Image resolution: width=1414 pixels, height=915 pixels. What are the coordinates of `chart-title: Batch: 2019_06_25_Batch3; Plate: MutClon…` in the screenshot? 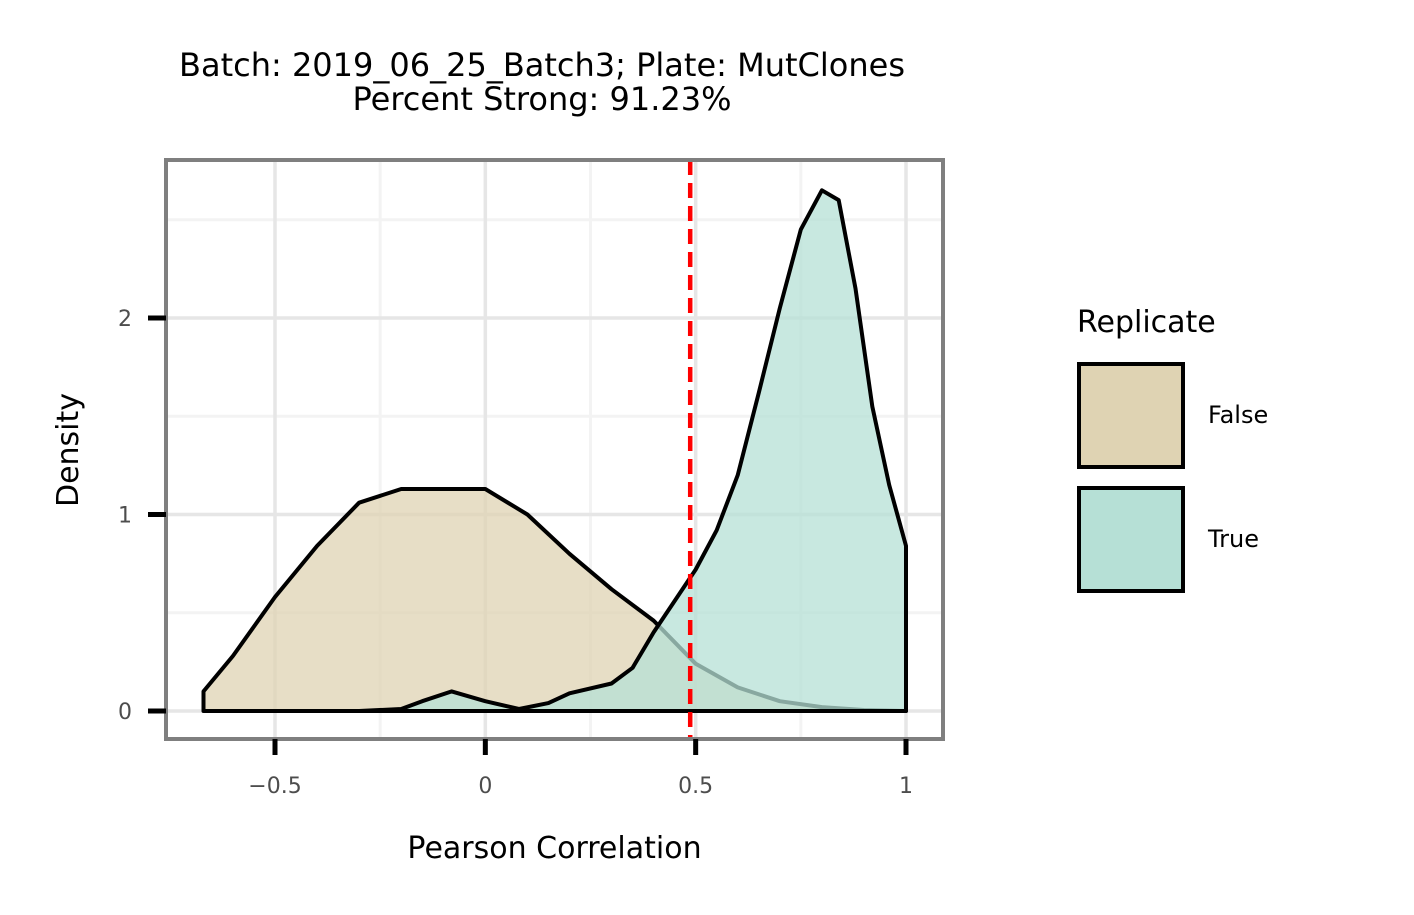 It's located at (542, 65).